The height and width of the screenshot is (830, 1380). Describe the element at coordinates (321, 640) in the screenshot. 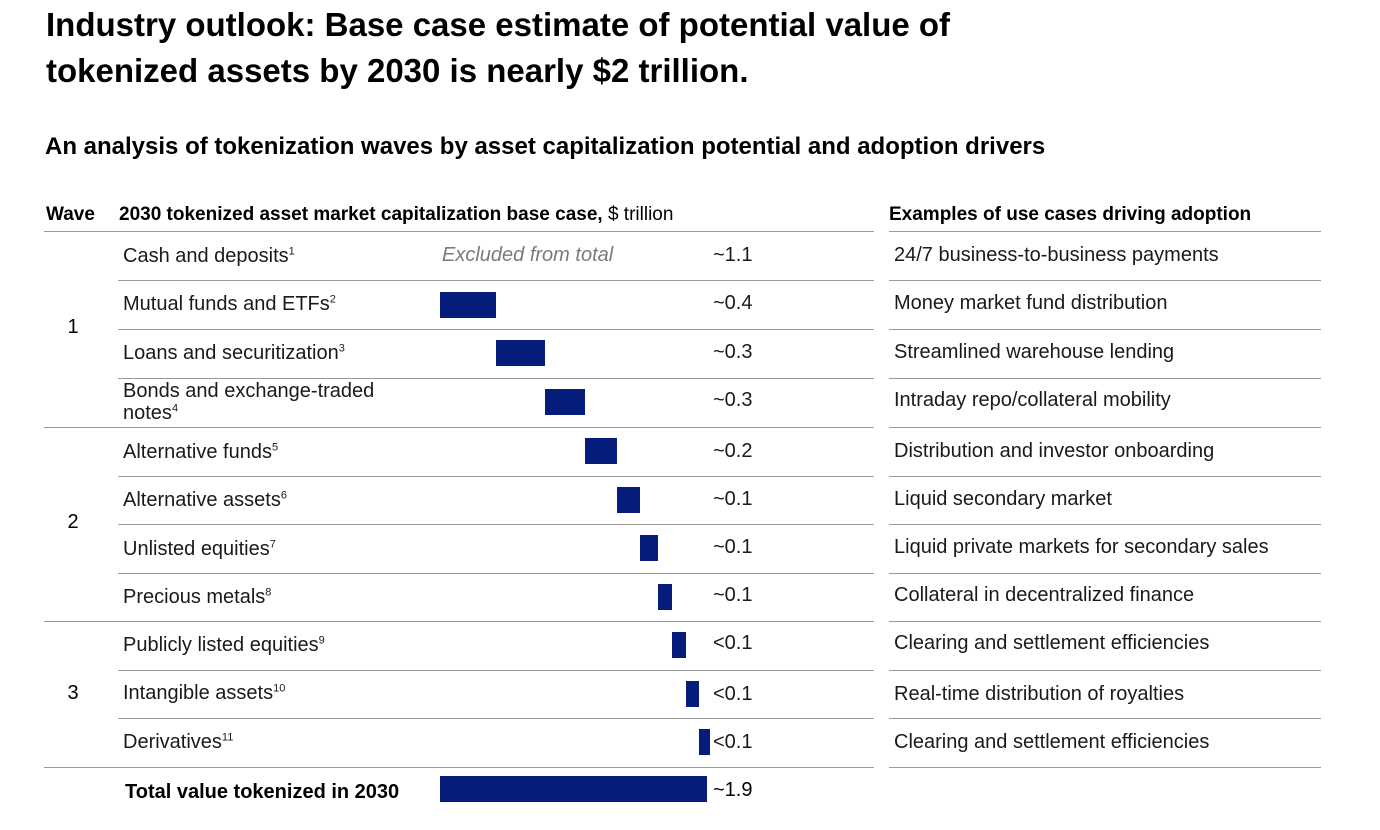

I see `footnote-marker: 9` at that location.